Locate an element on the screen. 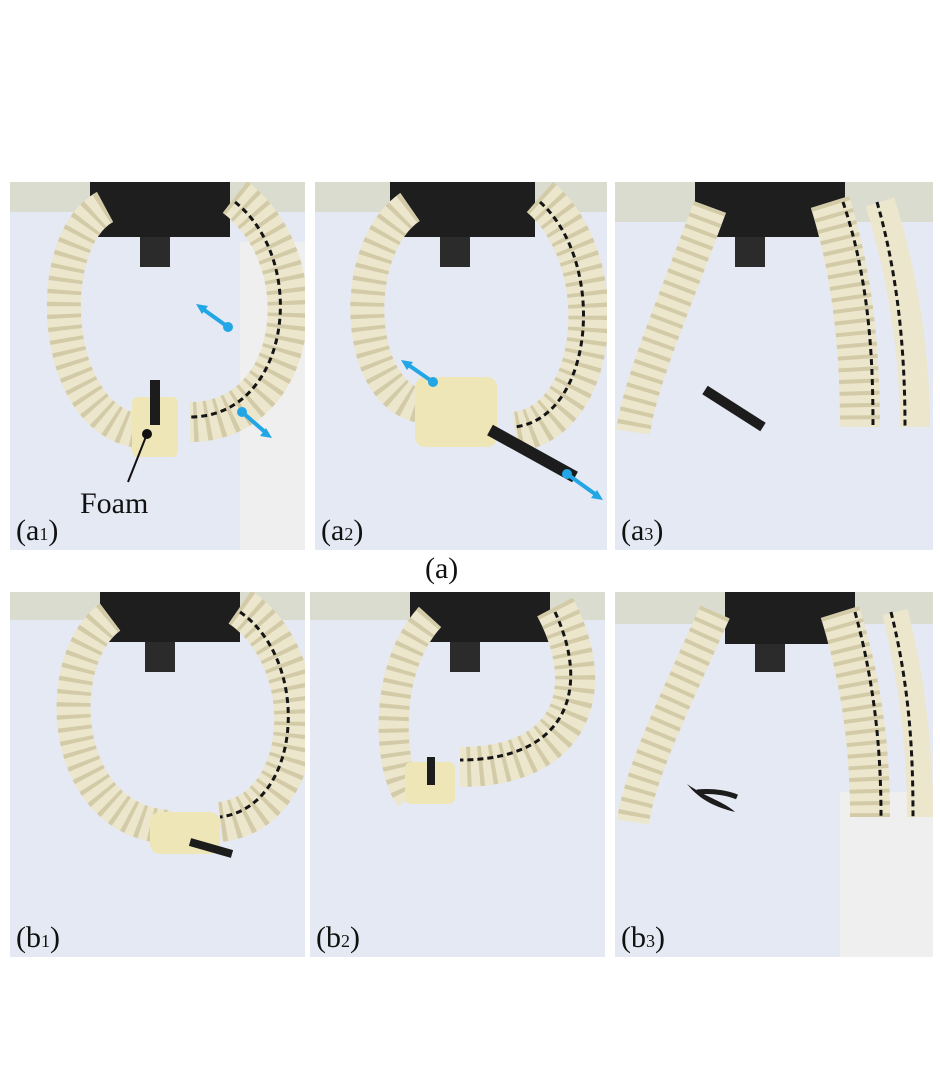 The image size is (940, 1068). panel-a1: Foam (a1) is located at coordinates (157, 366).